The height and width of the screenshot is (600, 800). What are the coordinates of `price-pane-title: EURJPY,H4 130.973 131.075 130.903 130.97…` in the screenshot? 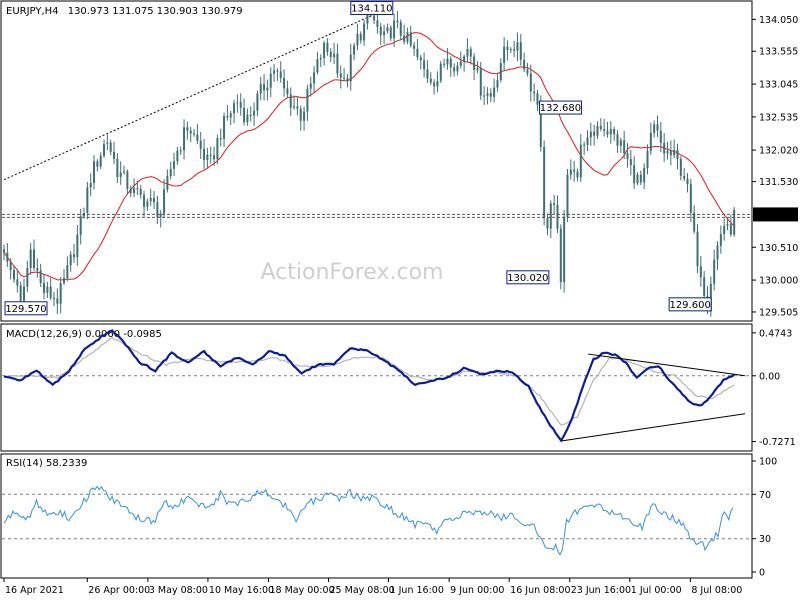 It's located at (124, 11).